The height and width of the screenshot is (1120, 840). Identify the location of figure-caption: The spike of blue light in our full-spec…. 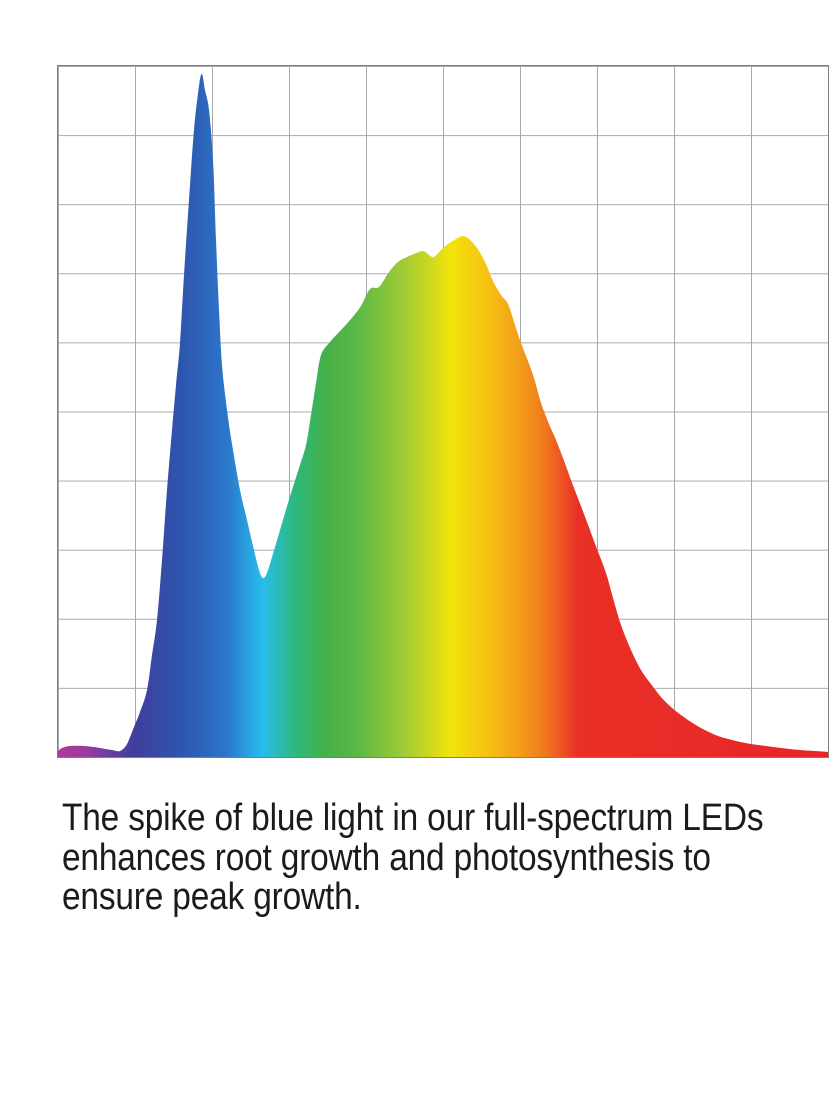
(436, 857).